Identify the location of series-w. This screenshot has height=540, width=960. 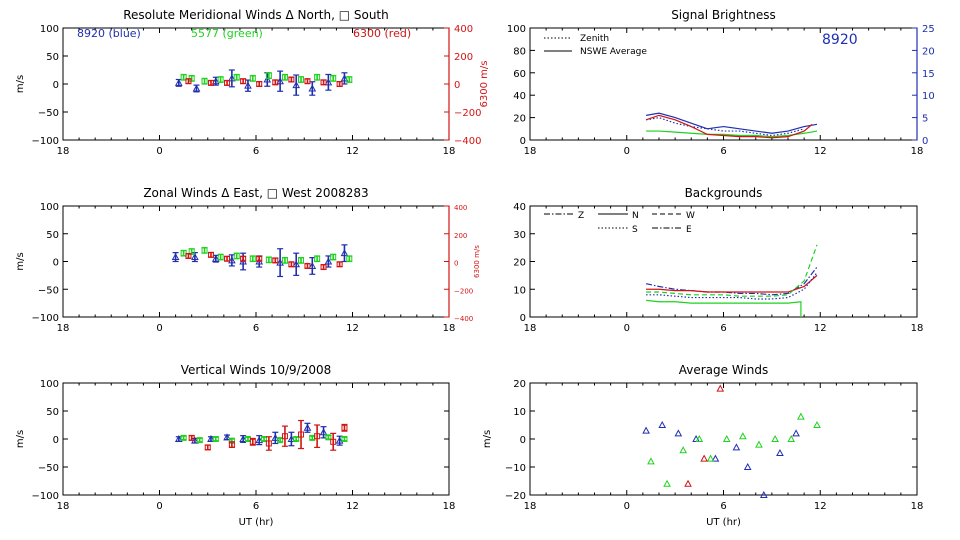
(732, 270).